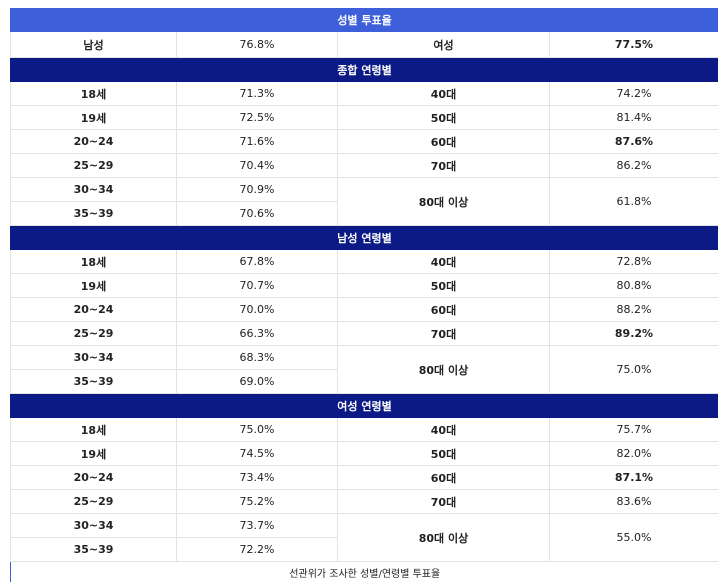 This screenshot has width=718, height=588. I want to click on value-cell: 75.7%, so click(633, 429).